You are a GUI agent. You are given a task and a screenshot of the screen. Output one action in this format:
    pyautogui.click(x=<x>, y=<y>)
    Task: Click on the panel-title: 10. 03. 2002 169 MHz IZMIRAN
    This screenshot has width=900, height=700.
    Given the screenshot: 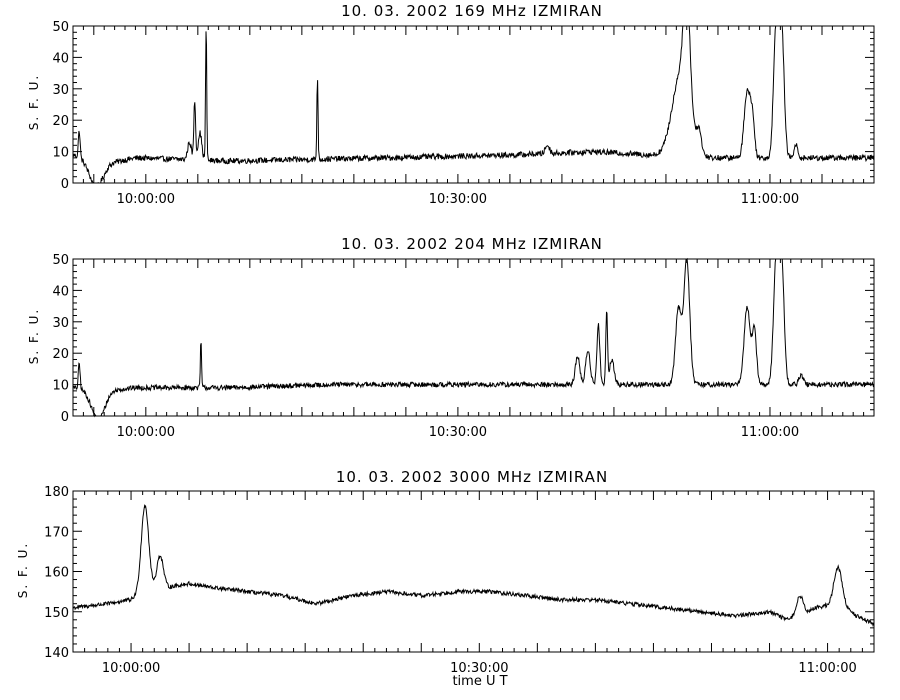 What is the action you would take?
    pyautogui.click(x=472, y=11)
    